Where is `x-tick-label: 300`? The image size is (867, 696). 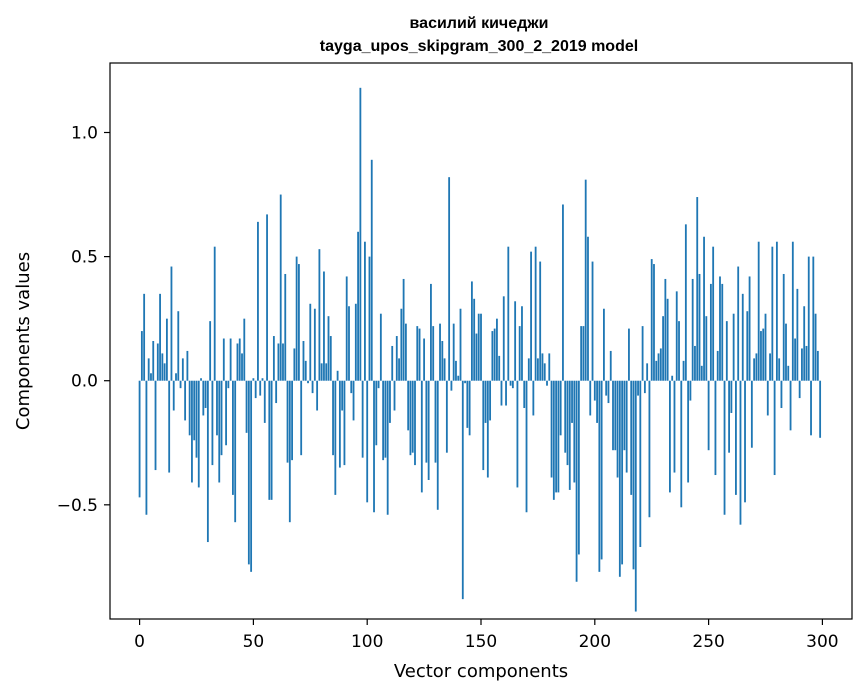
x-tick-label: 300 is located at coordinates (822, 642).